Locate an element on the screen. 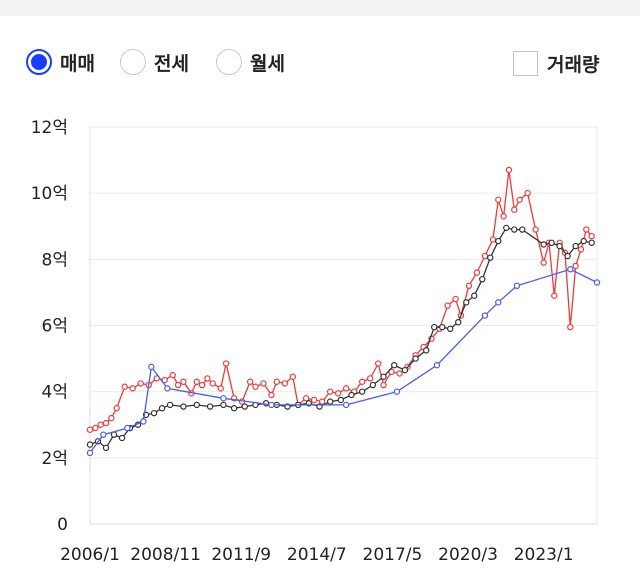 The width and height of the screenshot is (640, 585). volume-checkbox-label: 거래량 is located at coordinates (573, 64).